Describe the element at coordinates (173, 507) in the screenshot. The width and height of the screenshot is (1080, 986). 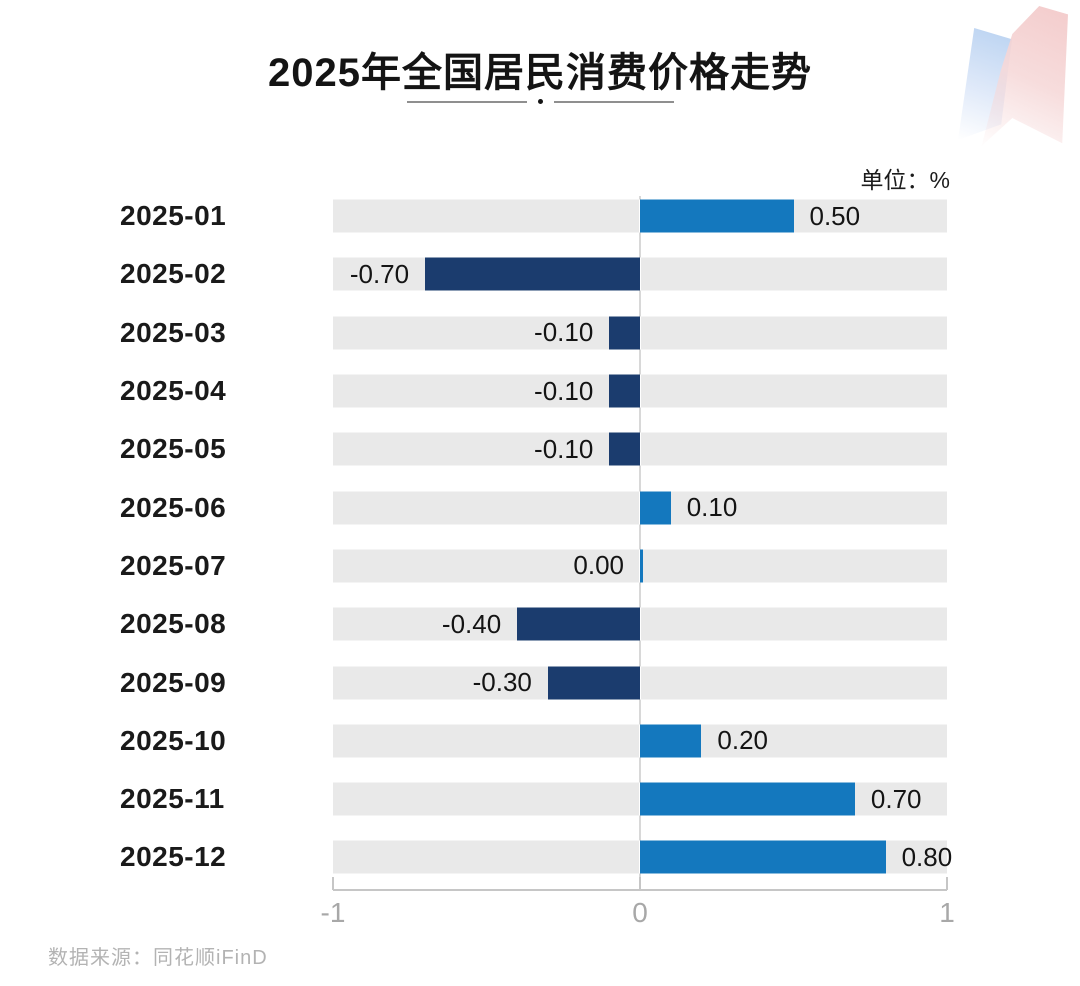
I see `category-label: 2025-06` at that location.